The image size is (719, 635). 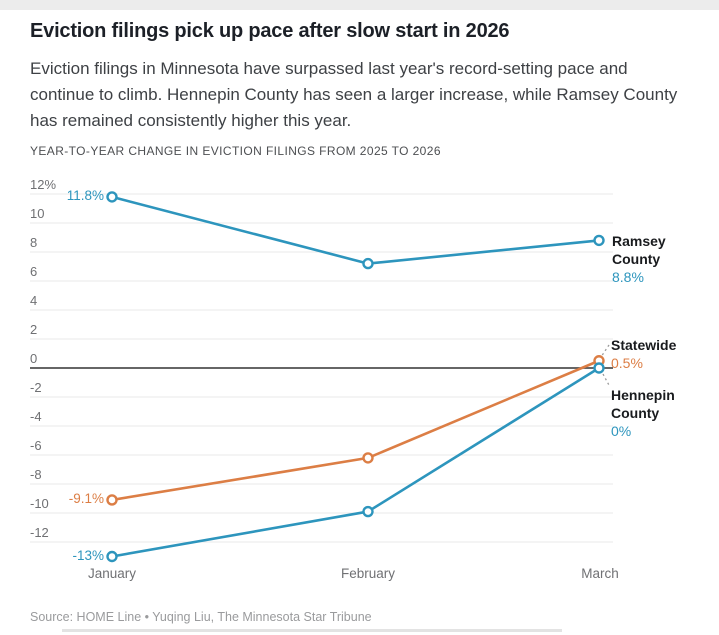 What do you see at coordinates (359, 5) in the screenshot?
I see `top-strip` at bounding box center [359, 5].